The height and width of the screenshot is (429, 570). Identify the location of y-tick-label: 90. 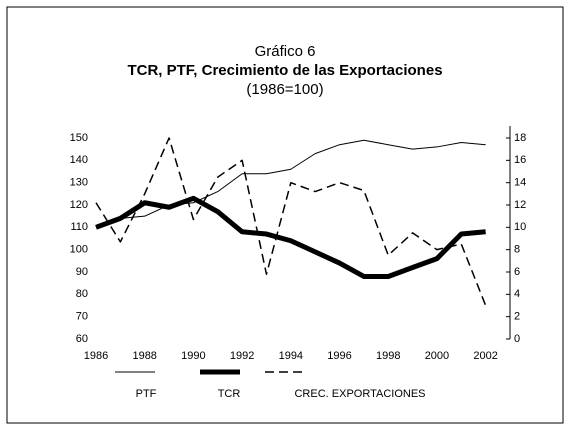
(82, 272).